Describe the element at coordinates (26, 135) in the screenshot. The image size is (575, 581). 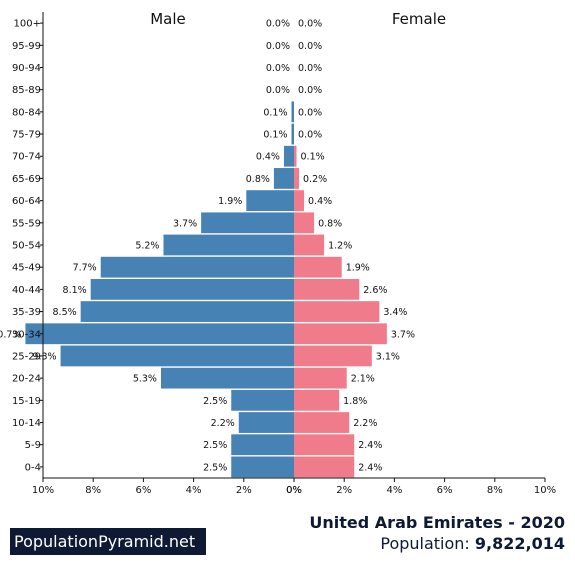
I see `age-group-label-75-79: 75-79` at that location.